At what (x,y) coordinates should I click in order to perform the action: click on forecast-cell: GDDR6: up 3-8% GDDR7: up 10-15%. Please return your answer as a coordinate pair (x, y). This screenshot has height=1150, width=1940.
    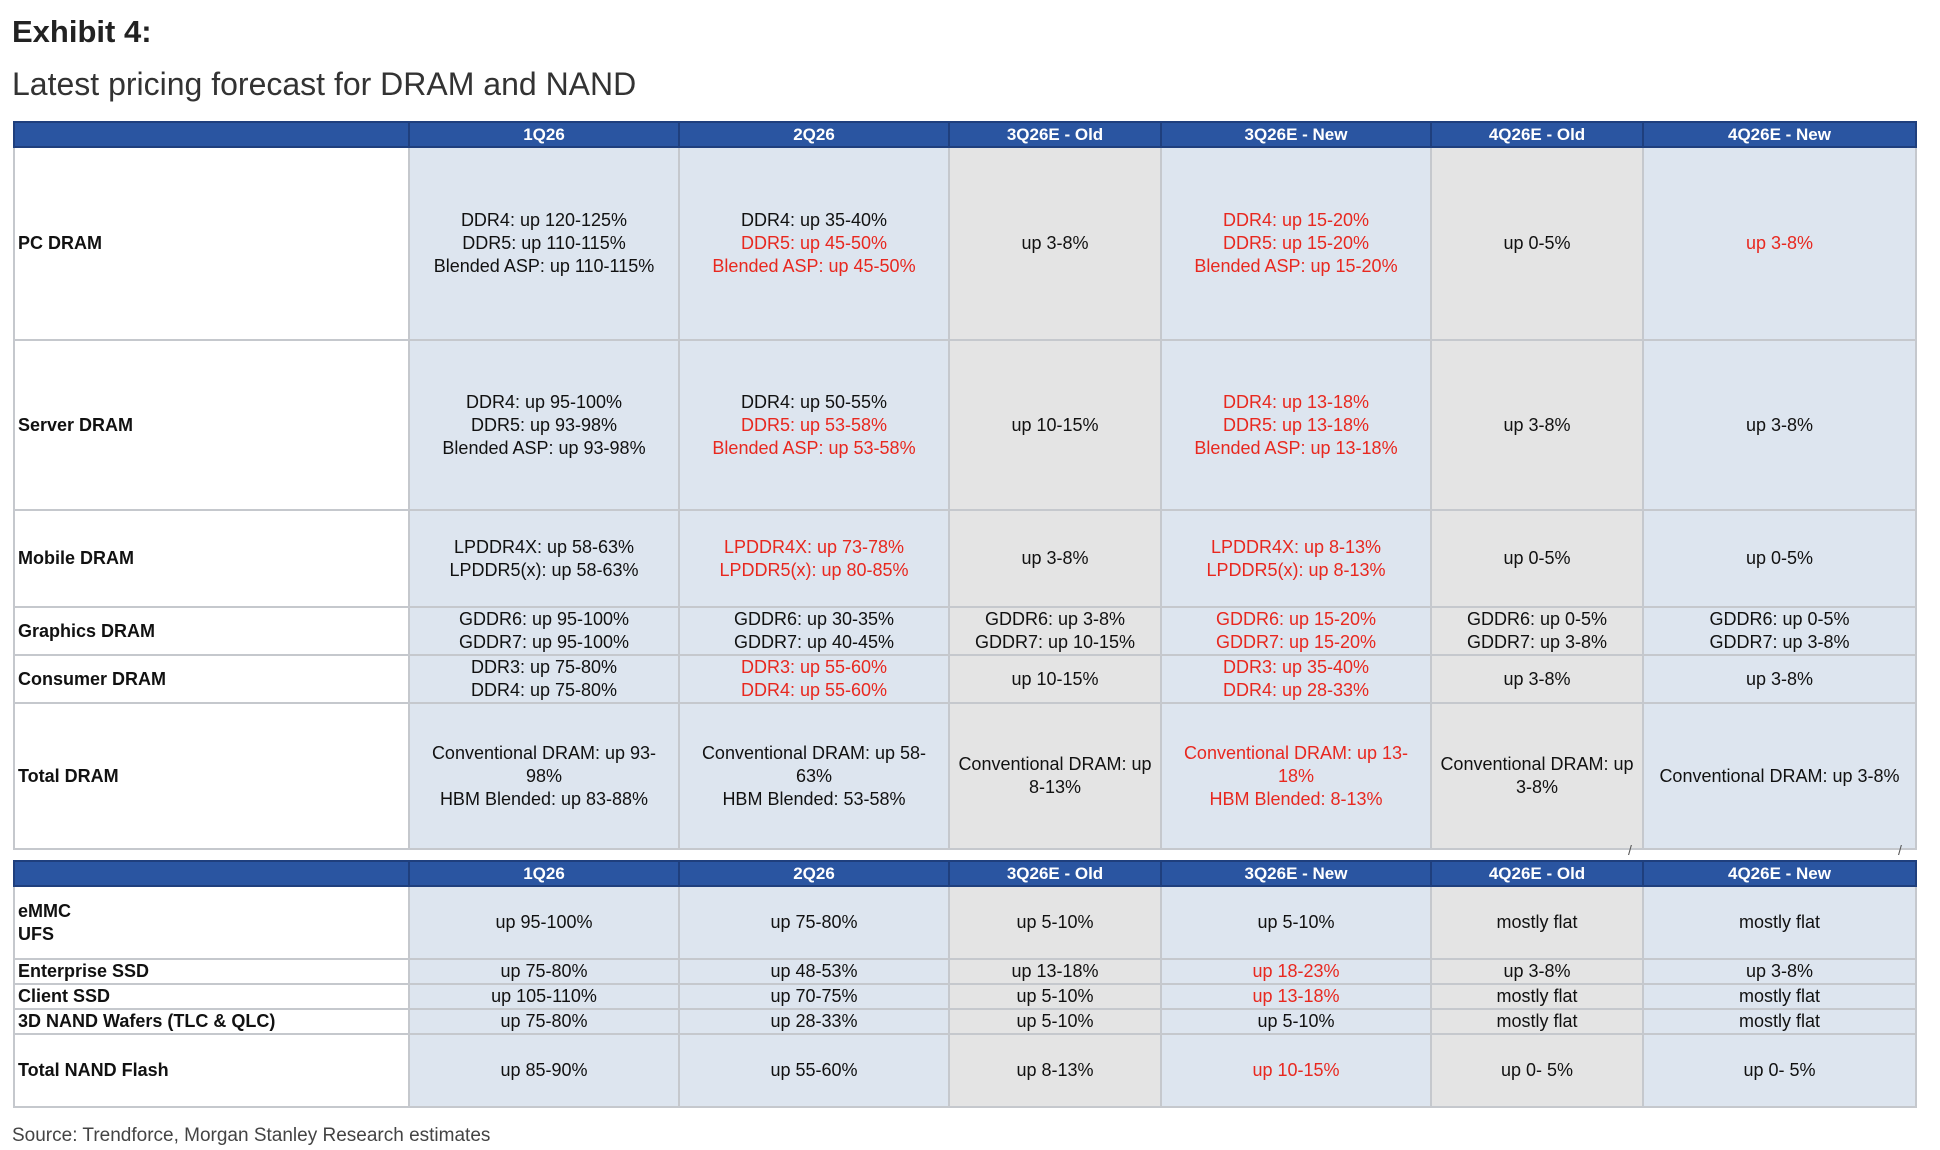
    Looking at the image, I should click on (1055, 631).